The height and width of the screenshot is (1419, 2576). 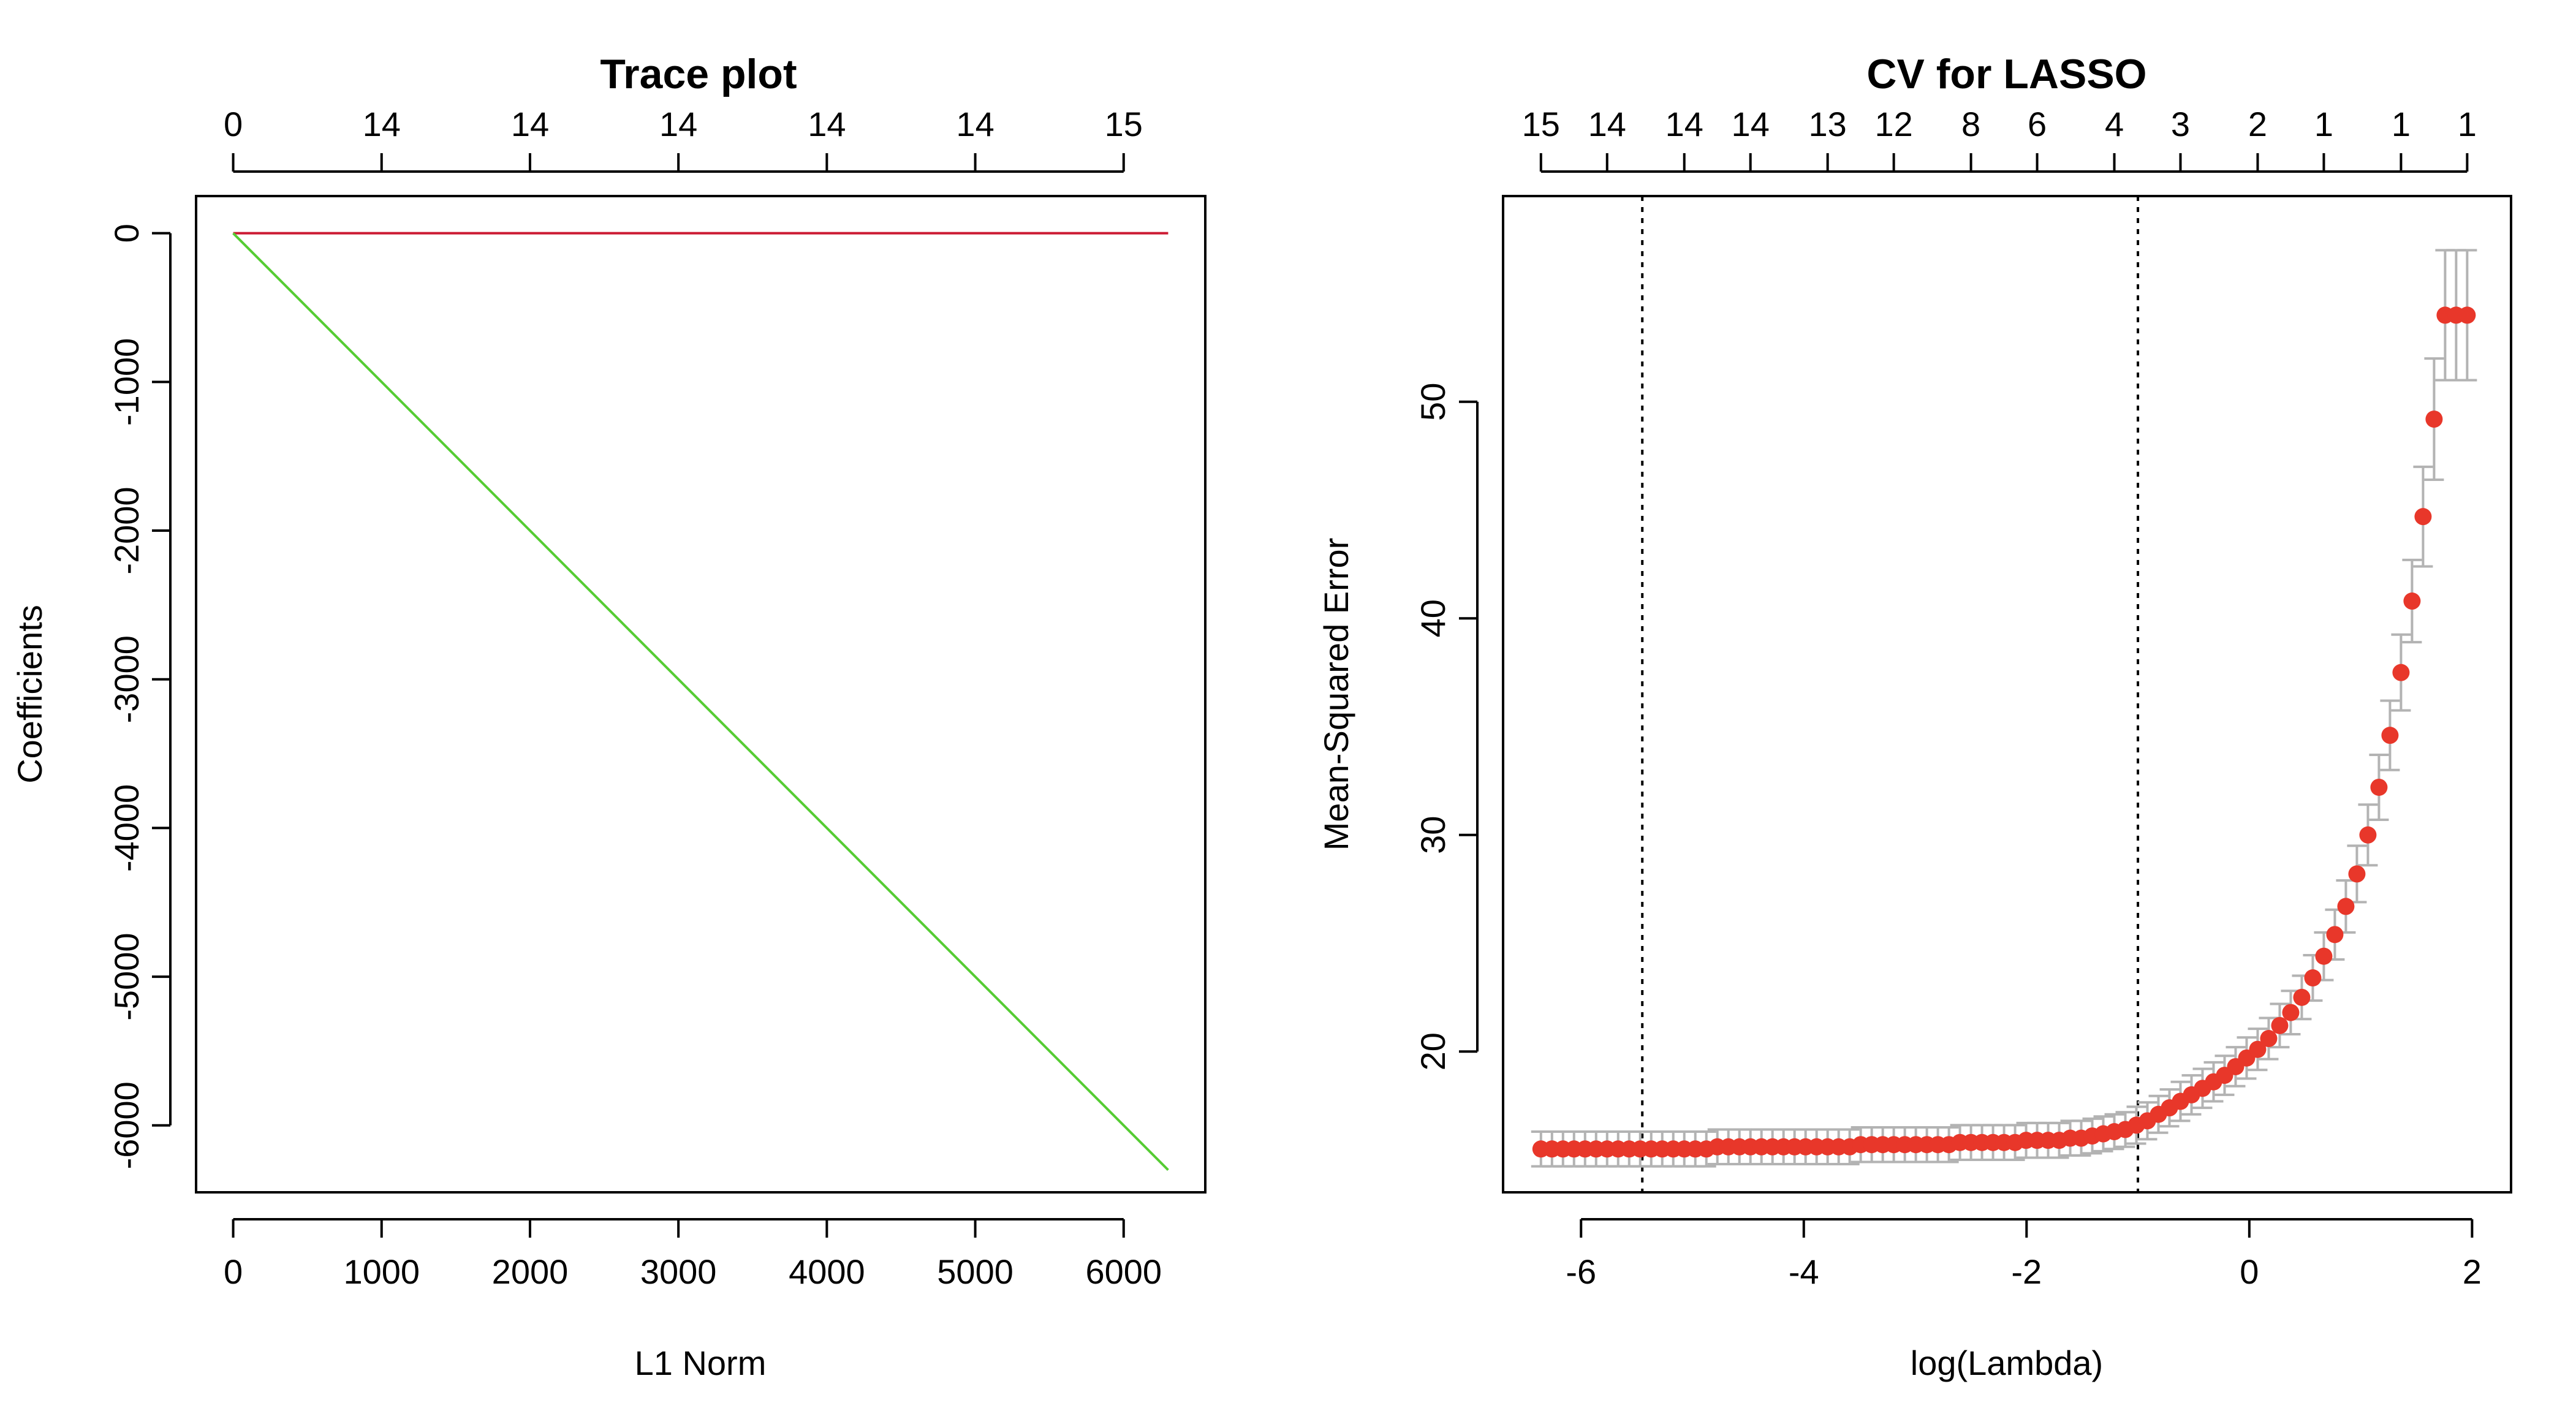 I want to click on cv-lasso-x-tick-label: 0, so click(x=2249, y=1271).